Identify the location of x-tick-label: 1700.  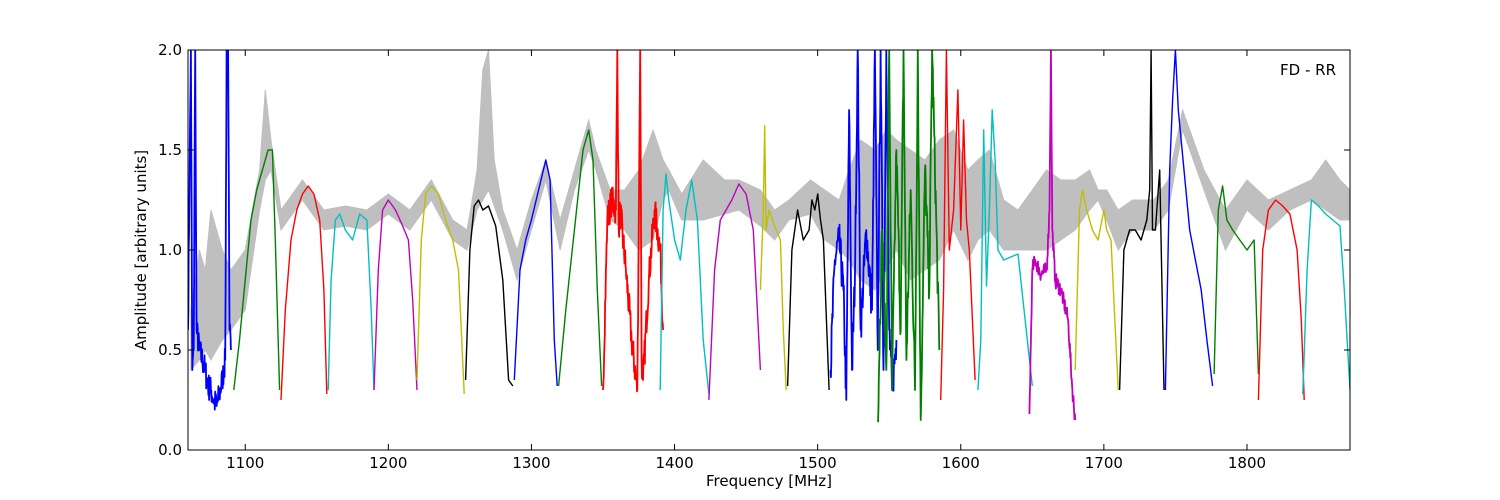
(1104, 463).